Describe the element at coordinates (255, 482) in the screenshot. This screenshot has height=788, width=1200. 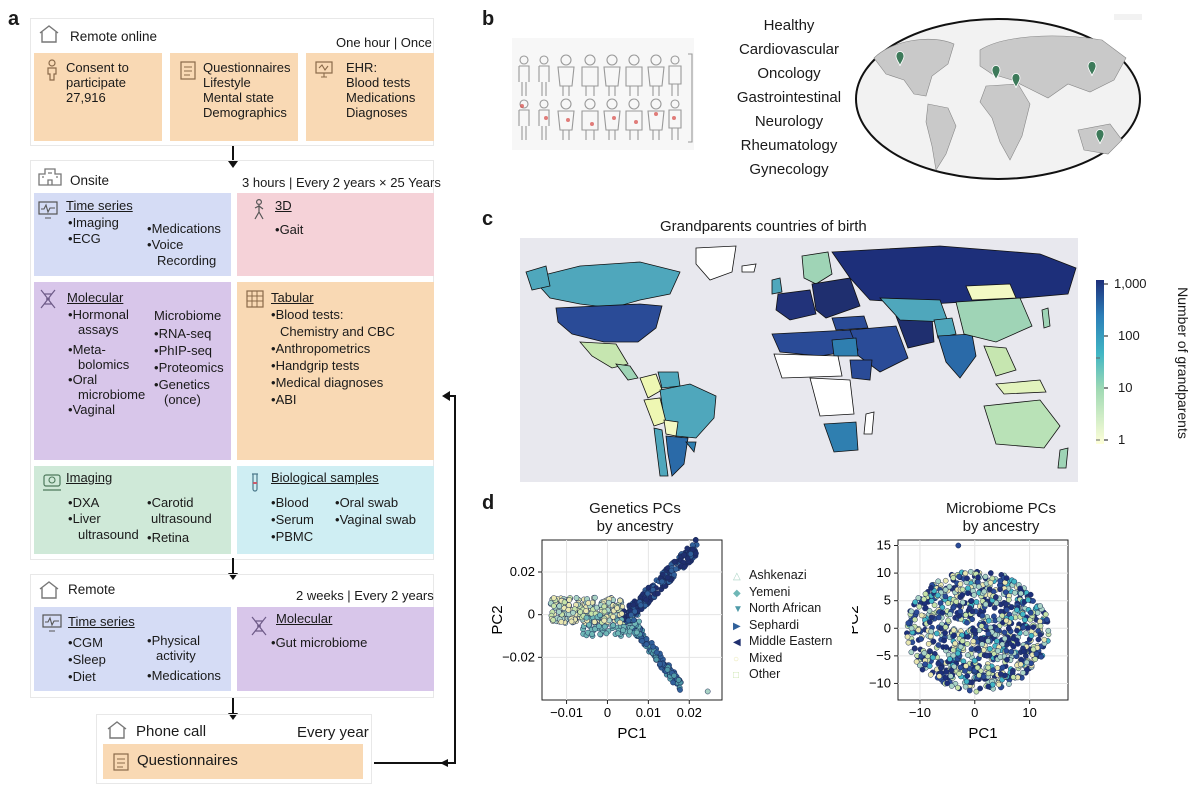
I see `test-tube-icon` at that location.